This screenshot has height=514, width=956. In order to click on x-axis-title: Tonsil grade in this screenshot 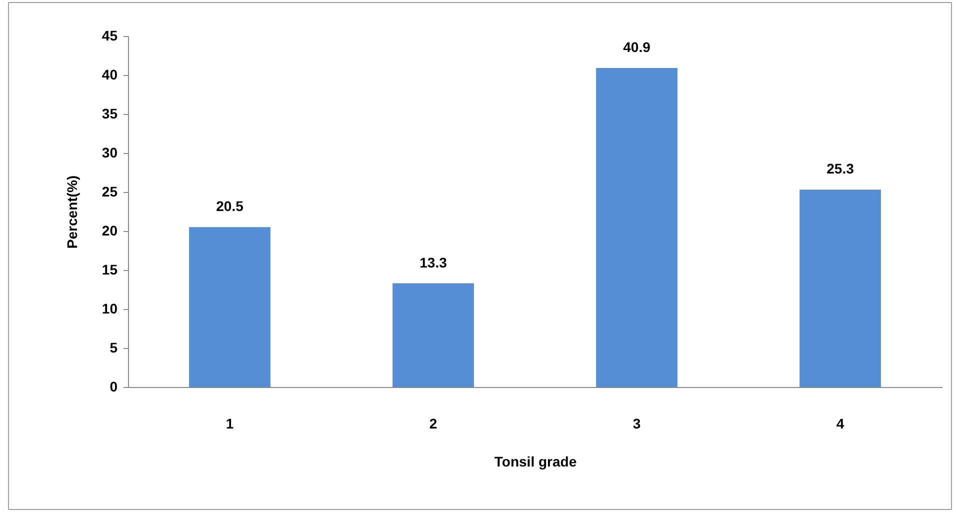, I will do `click(535, 462)`.